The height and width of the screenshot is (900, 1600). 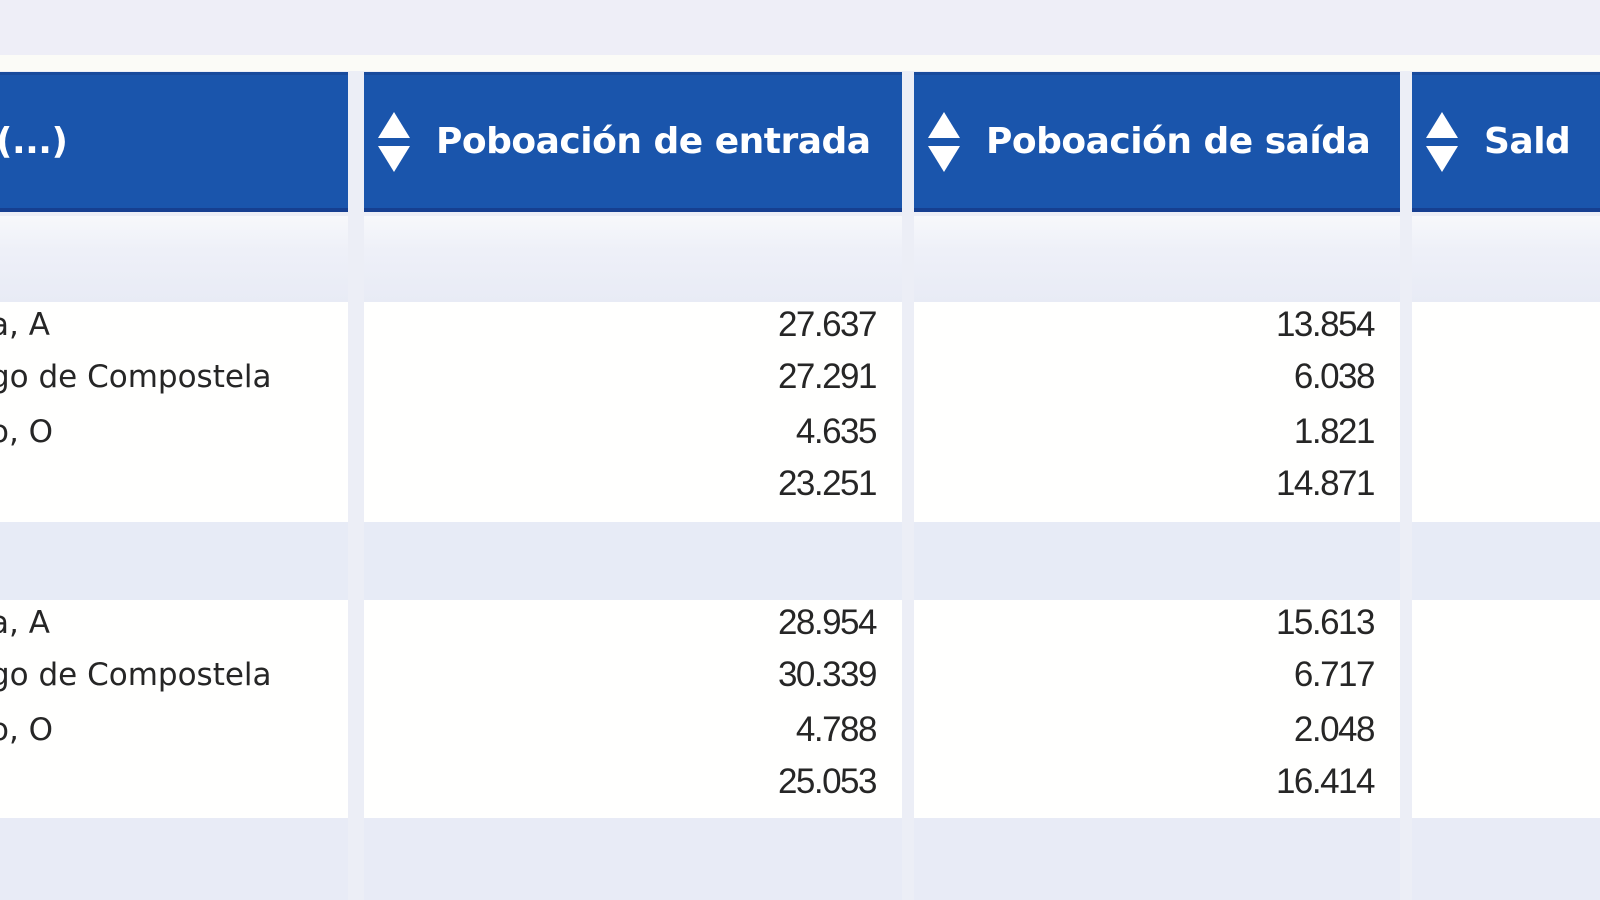 I want to click on column-header-label: Sald, so click(x=1527, y=141).